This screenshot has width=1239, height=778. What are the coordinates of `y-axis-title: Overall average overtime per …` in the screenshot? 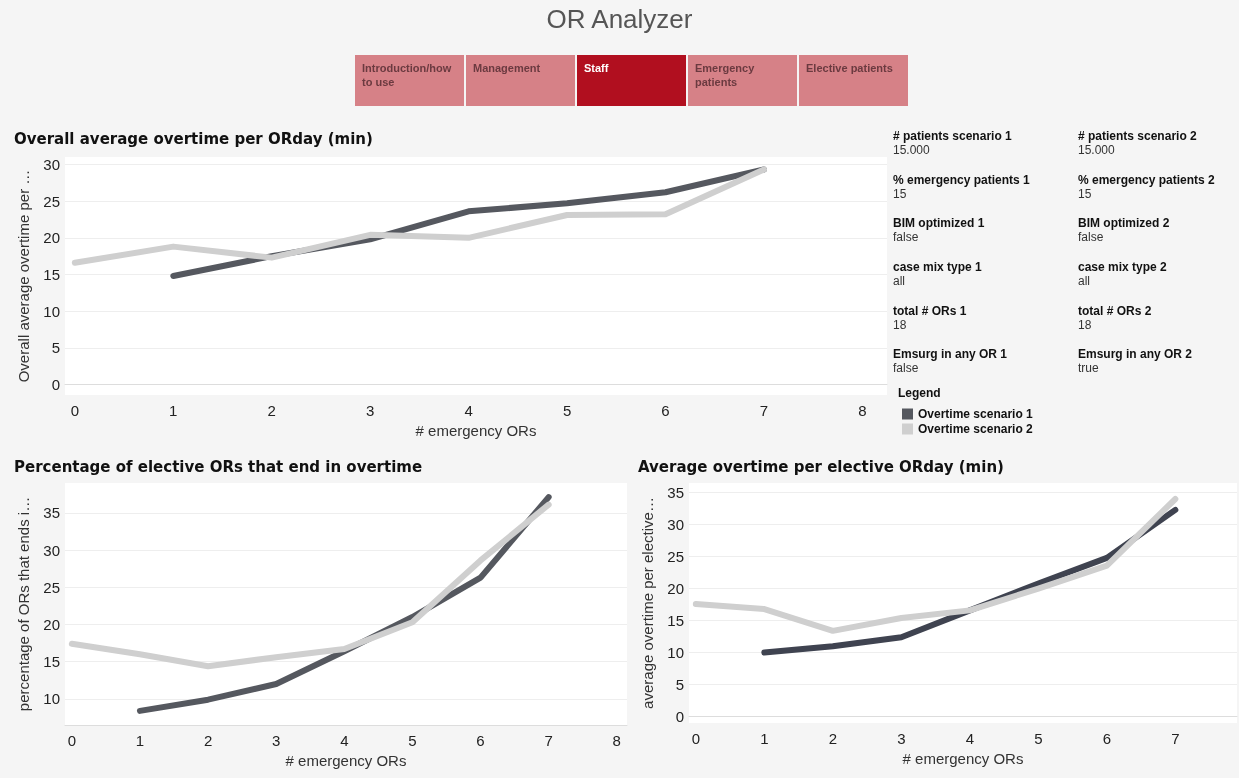 It's located at (23, 276).